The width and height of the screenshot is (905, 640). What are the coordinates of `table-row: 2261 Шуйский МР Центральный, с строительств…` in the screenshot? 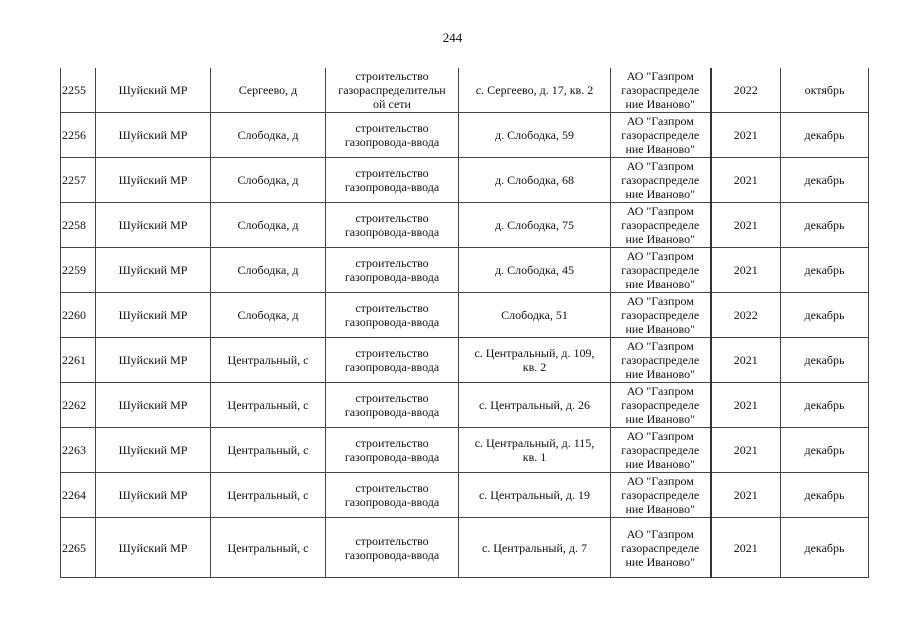 It's located at (464, 360).